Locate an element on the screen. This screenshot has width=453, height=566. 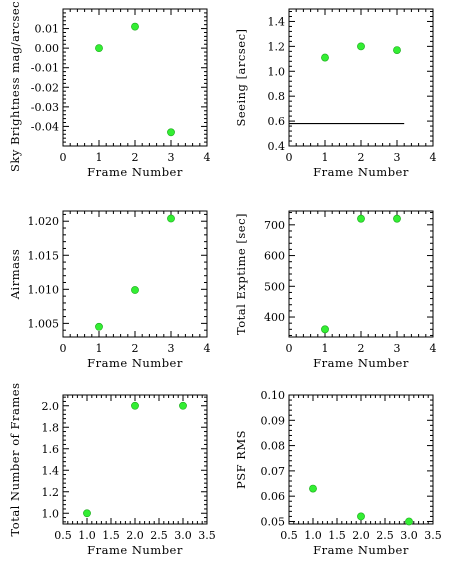
y-tick-label: -0.04 is located at coordinates (45, 126).